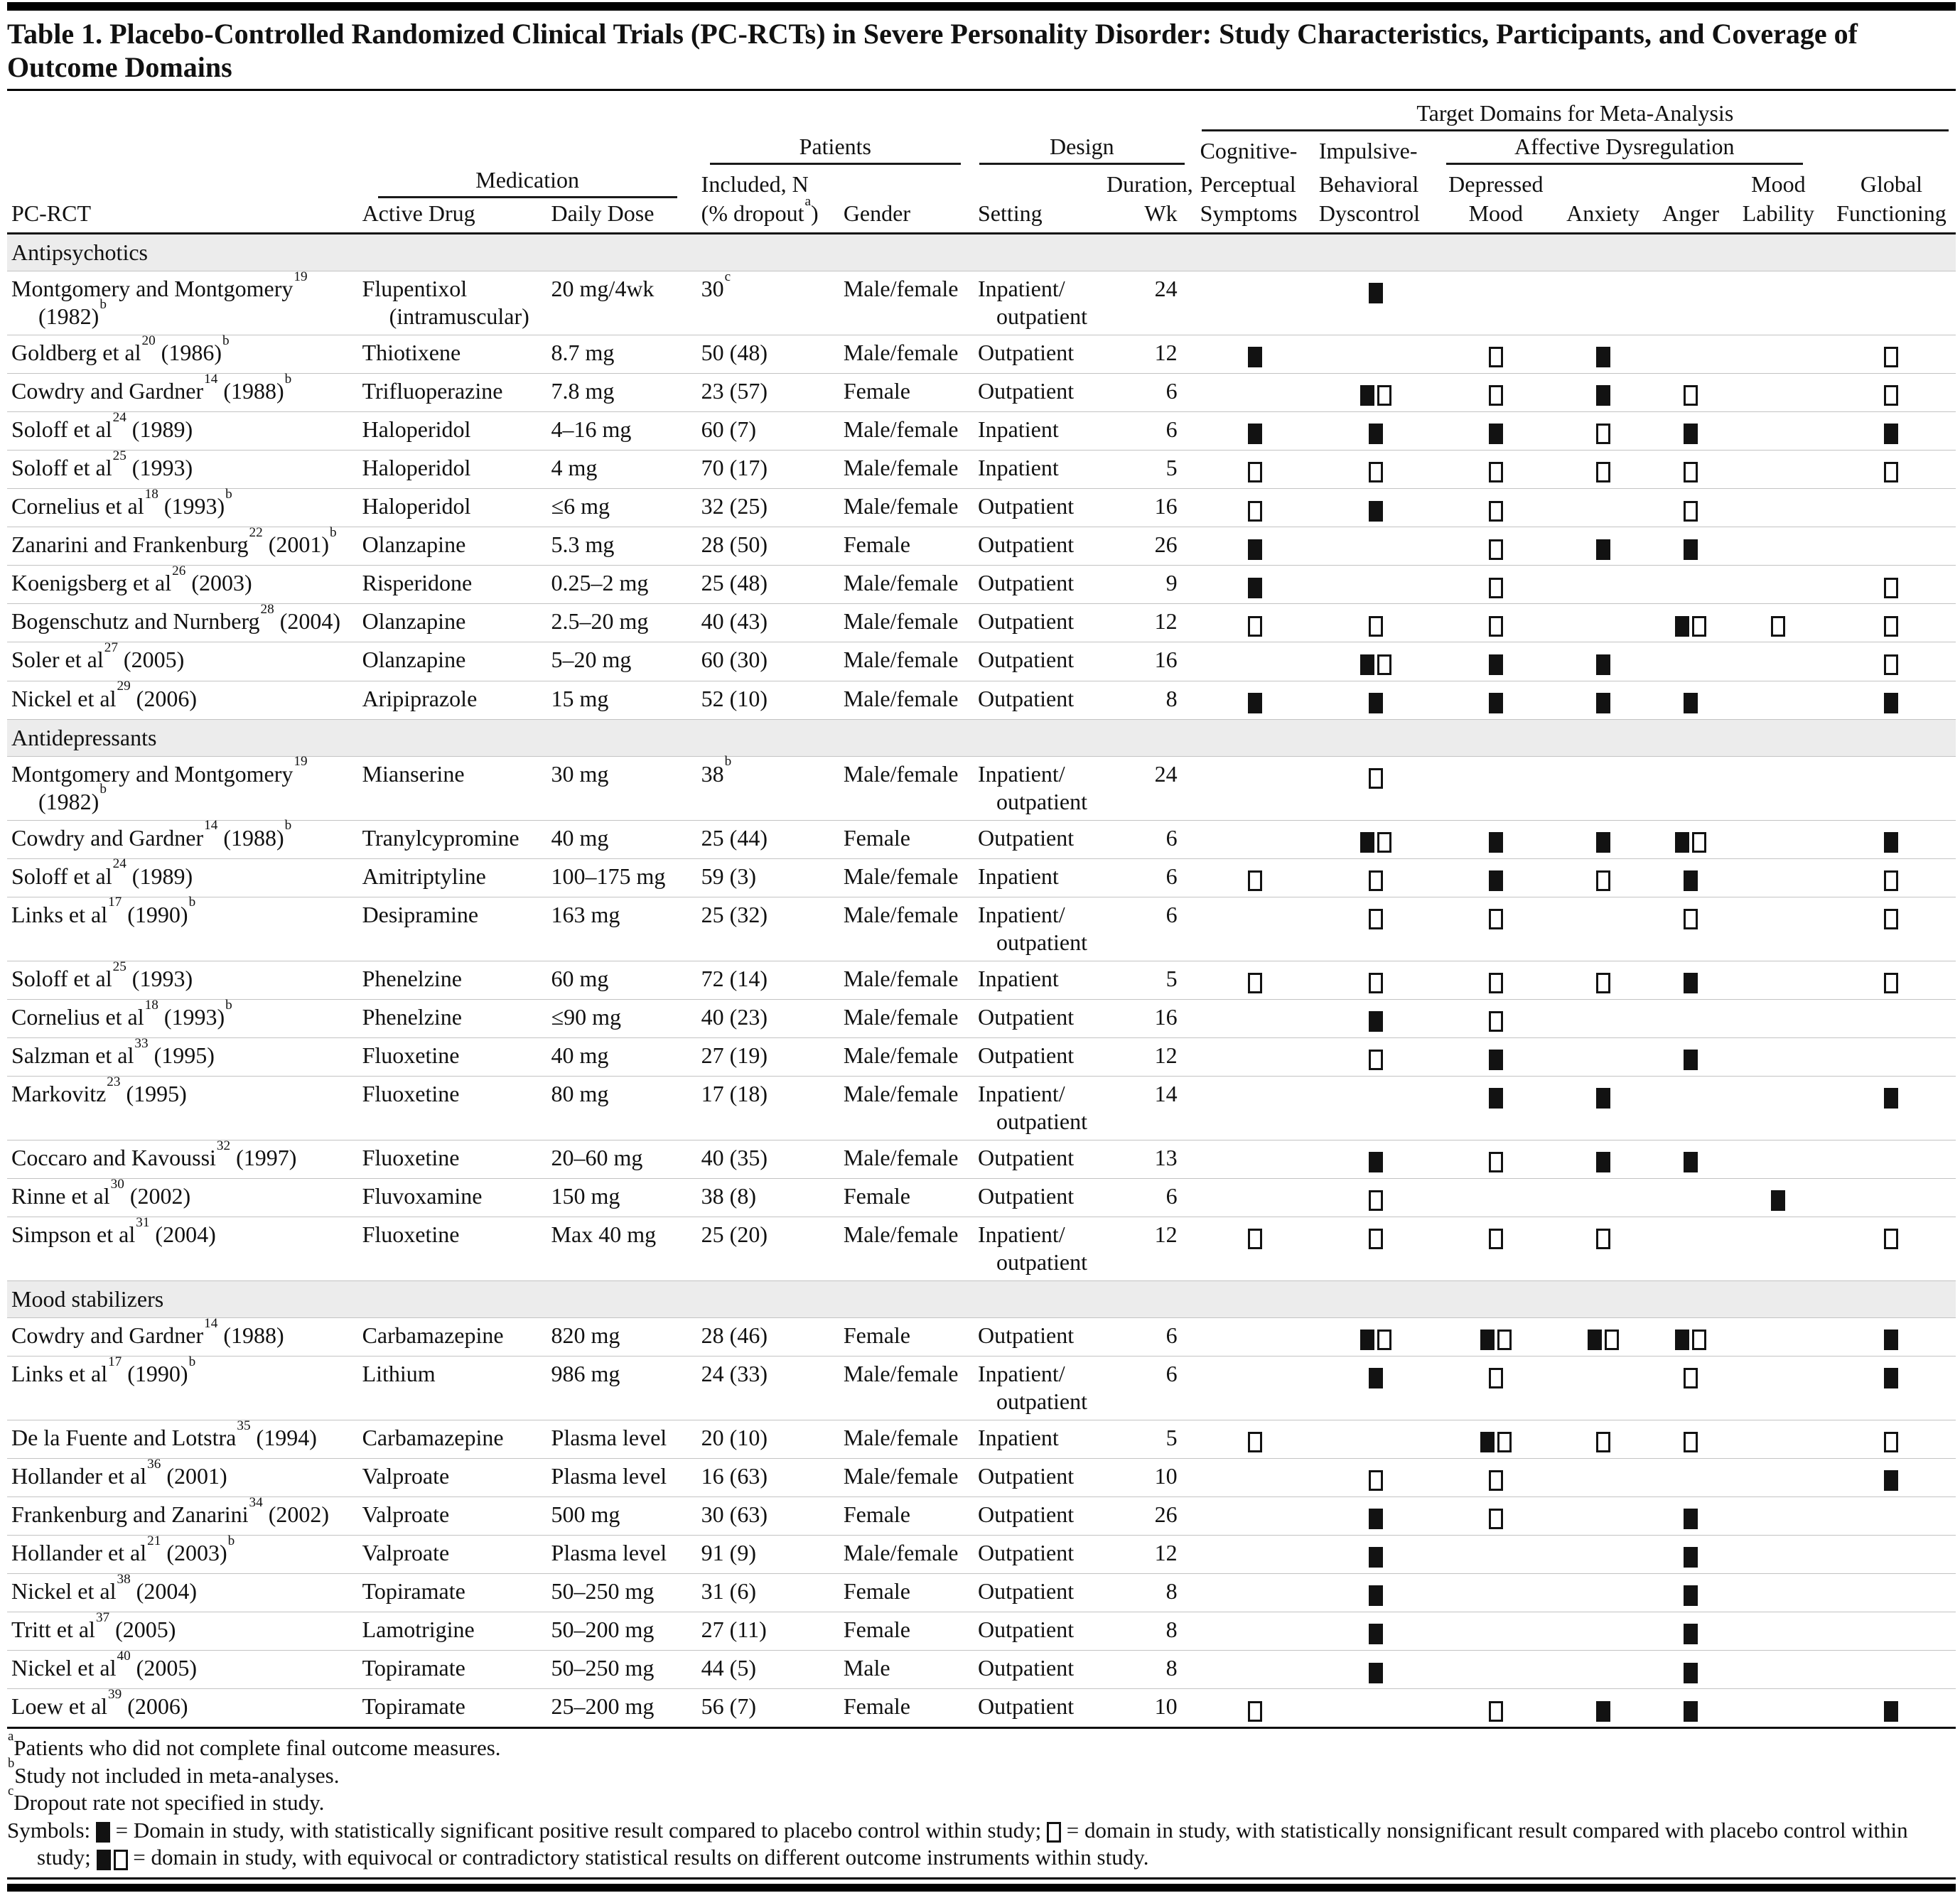 The width and height of the screenshot is (1960, 1893). I want to click on text: Loew et al, so click(60, 1706).